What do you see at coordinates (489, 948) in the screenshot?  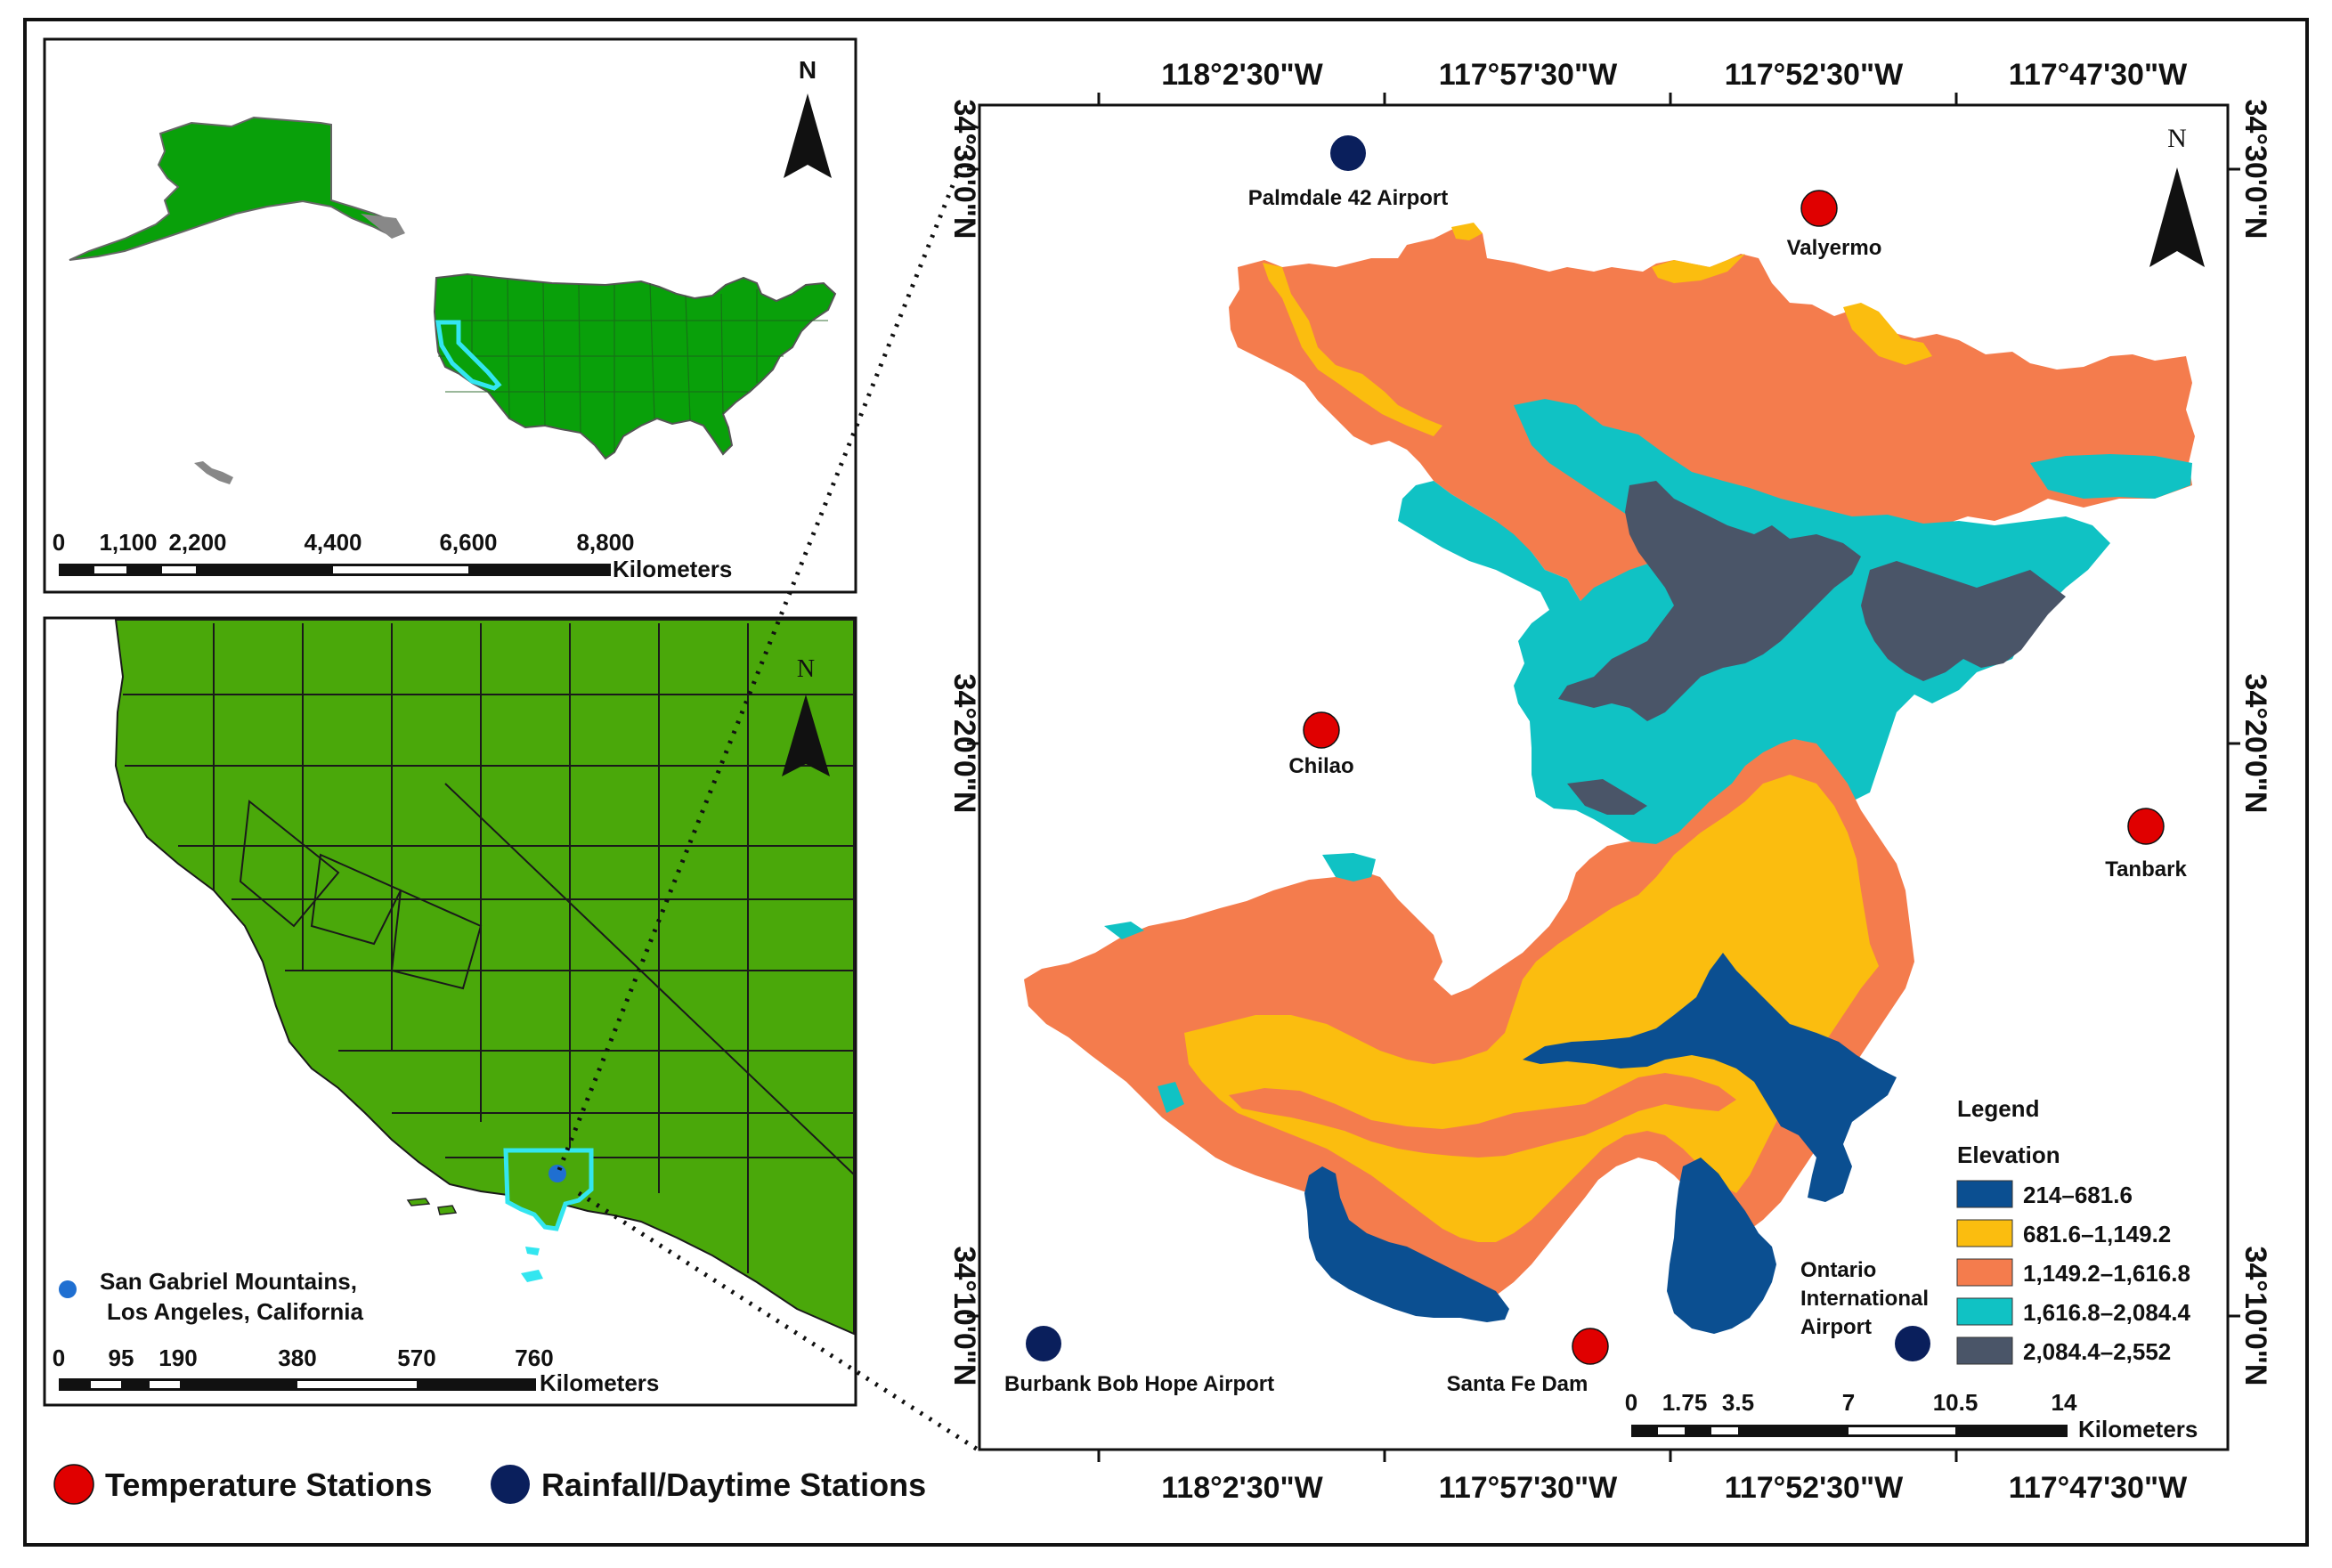 I see `county-lines` at bounding box center [489, 948].